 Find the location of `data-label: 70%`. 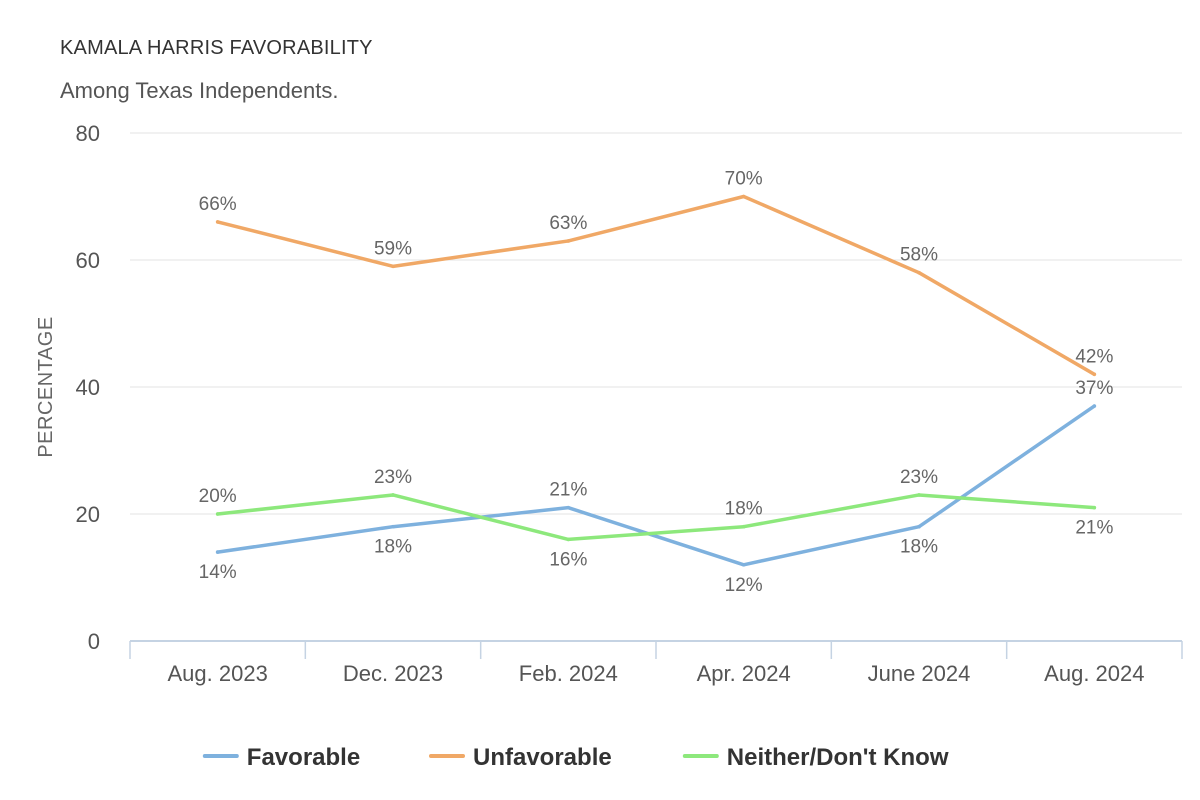

data-label: 70% is located at coordinates (744, 179).